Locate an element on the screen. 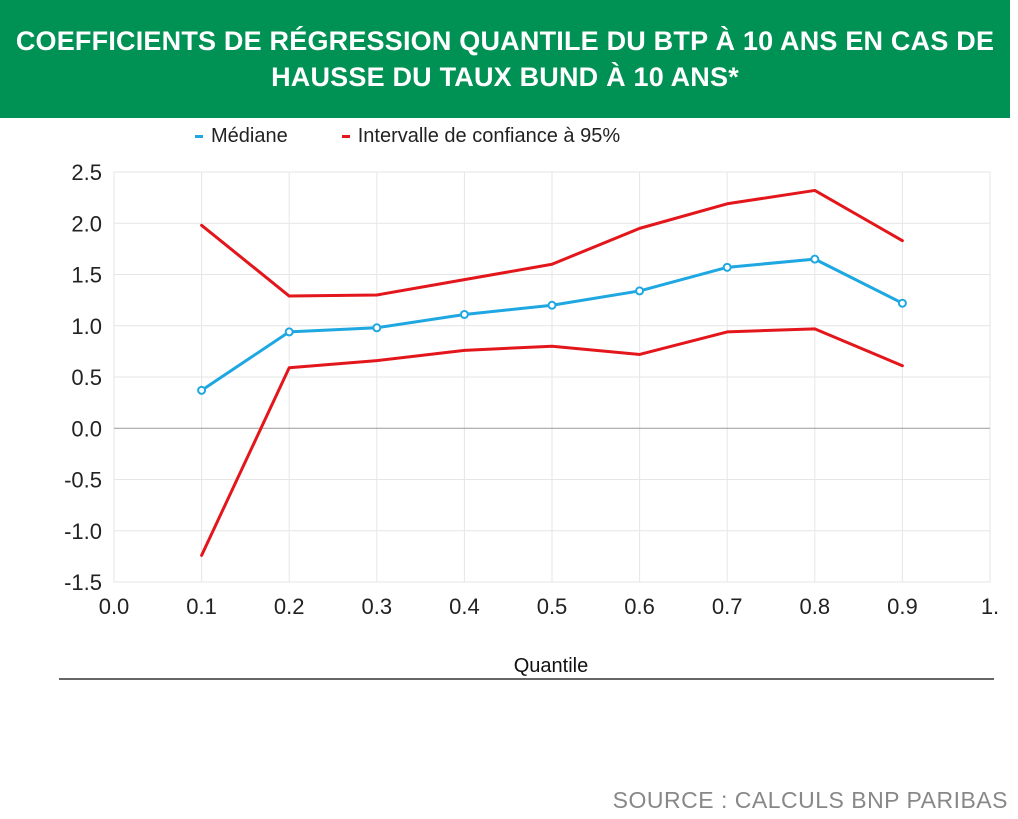 This screenshot has width=1018, height=819. y-tick-label: -0.5 is located at coordinates (83, 480).